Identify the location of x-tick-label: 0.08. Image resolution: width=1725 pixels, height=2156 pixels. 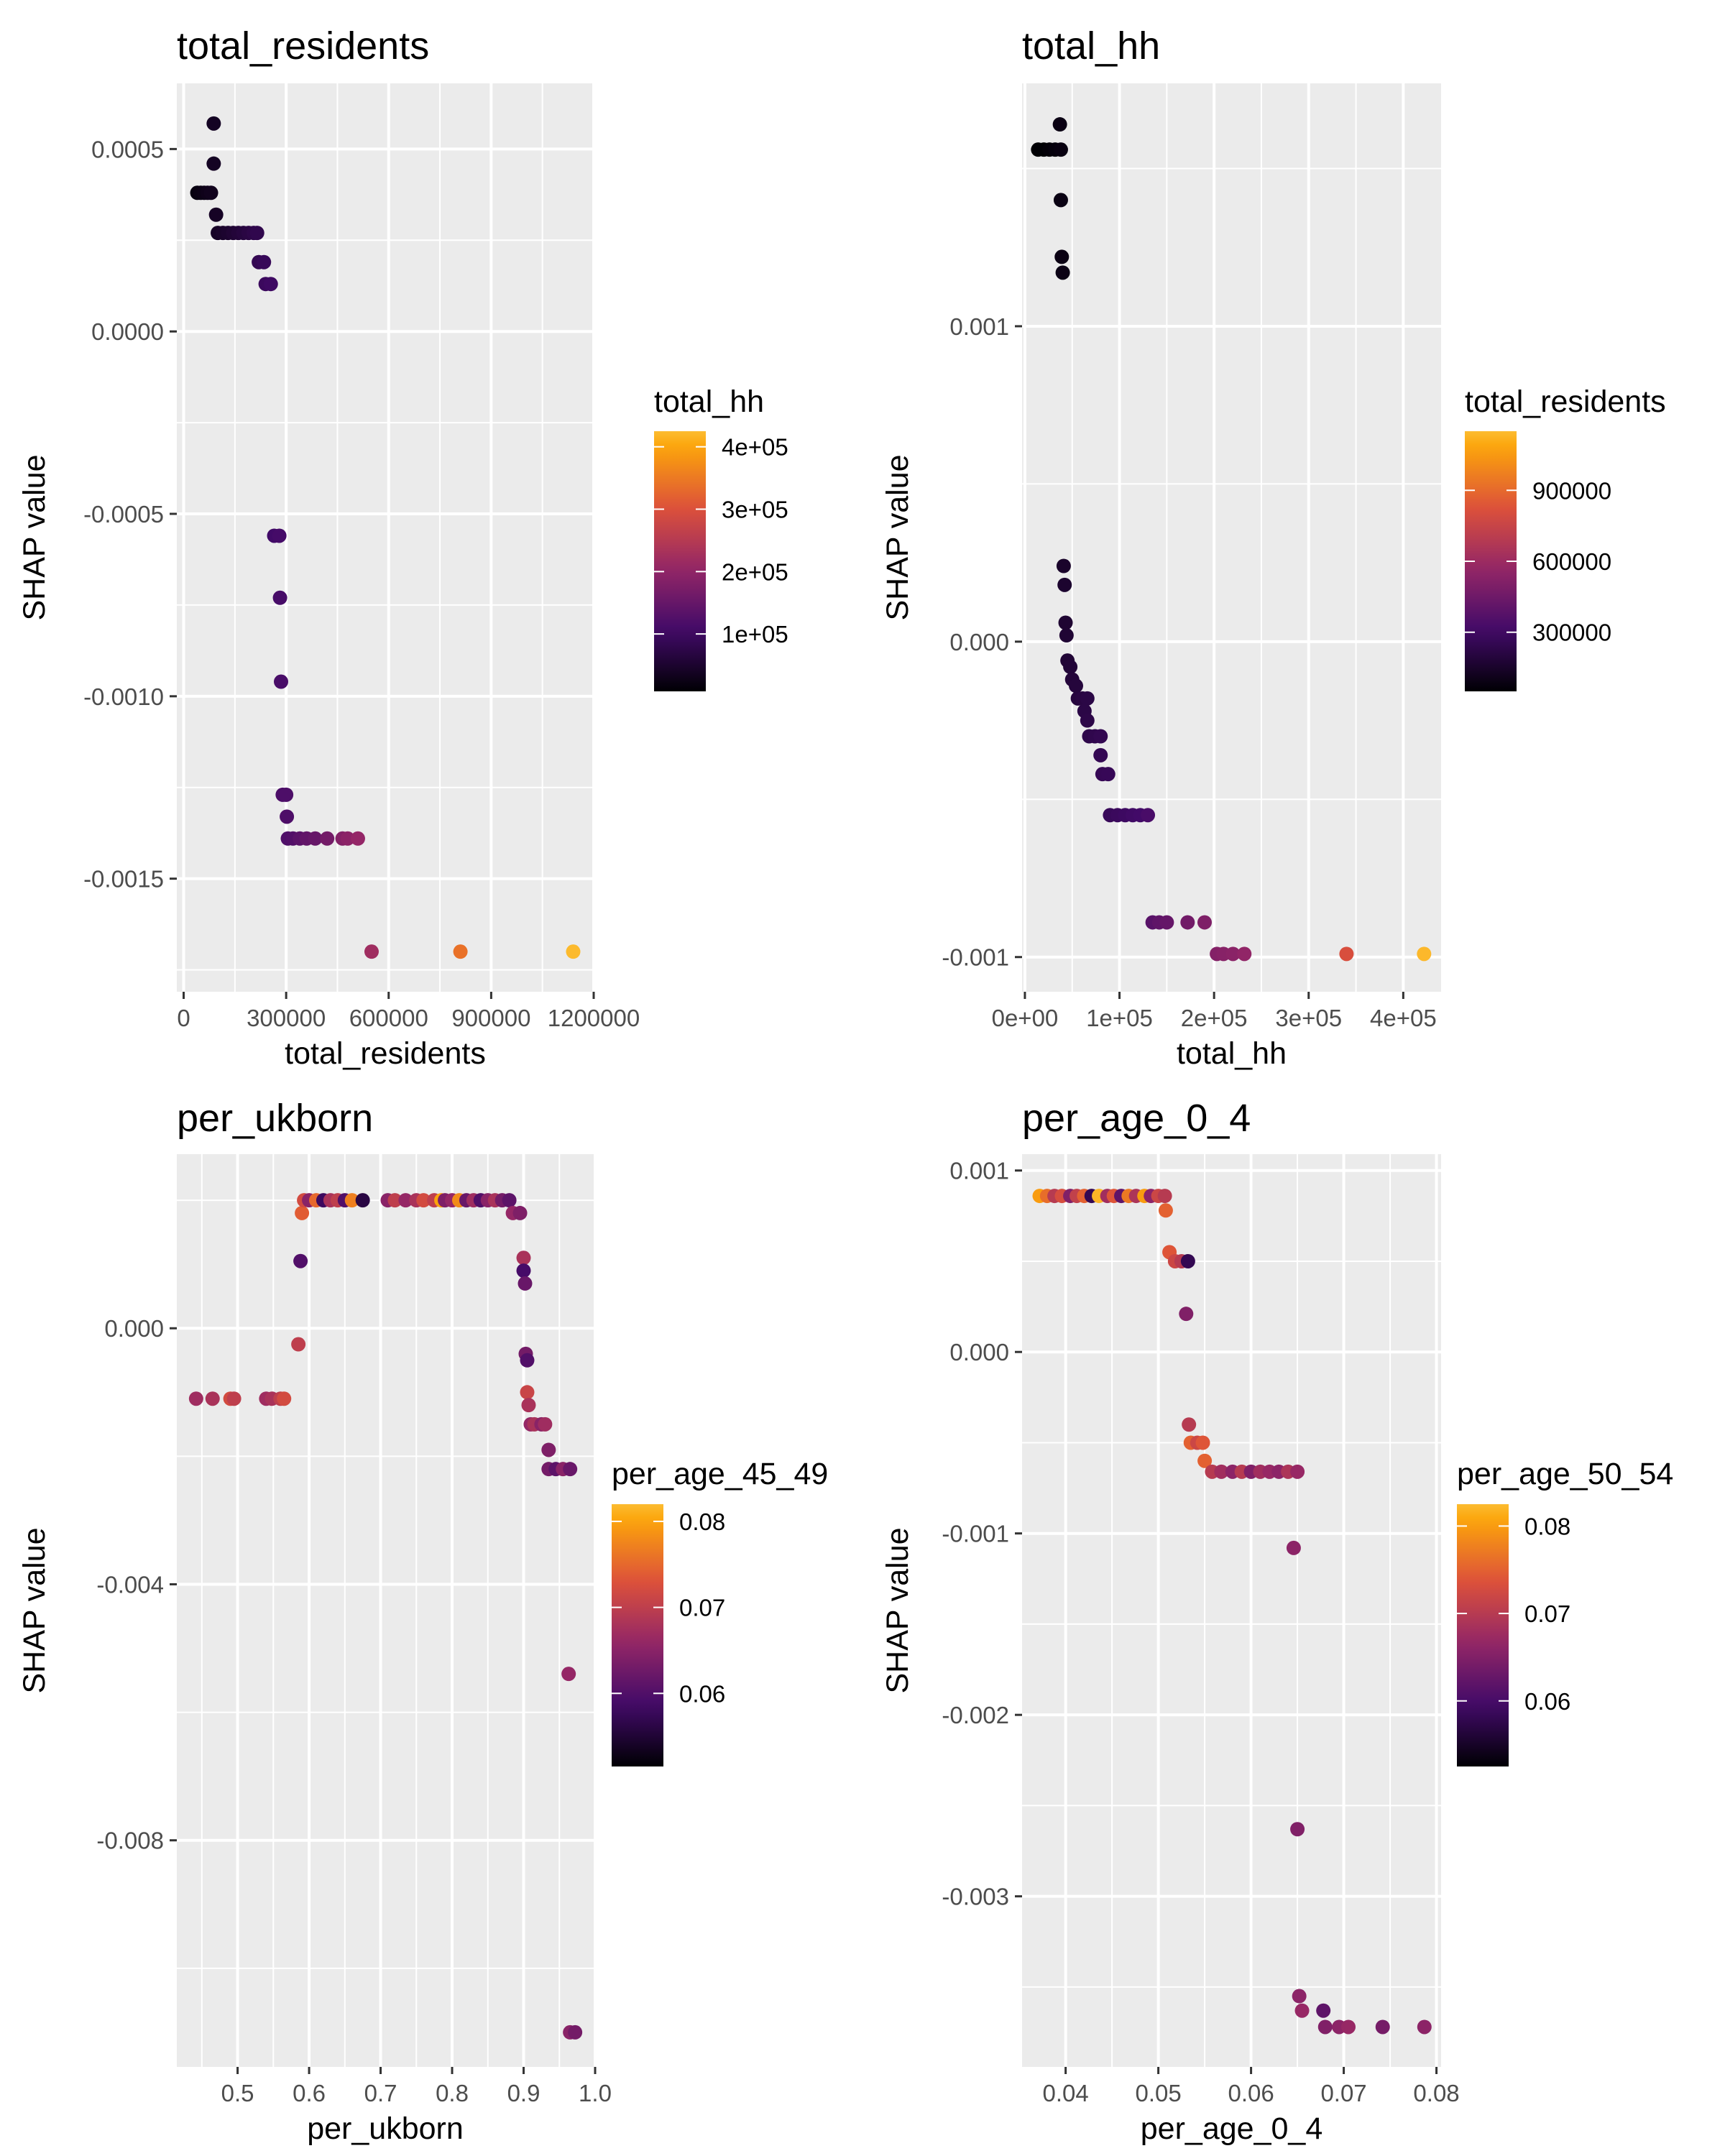
(1436, 2093).